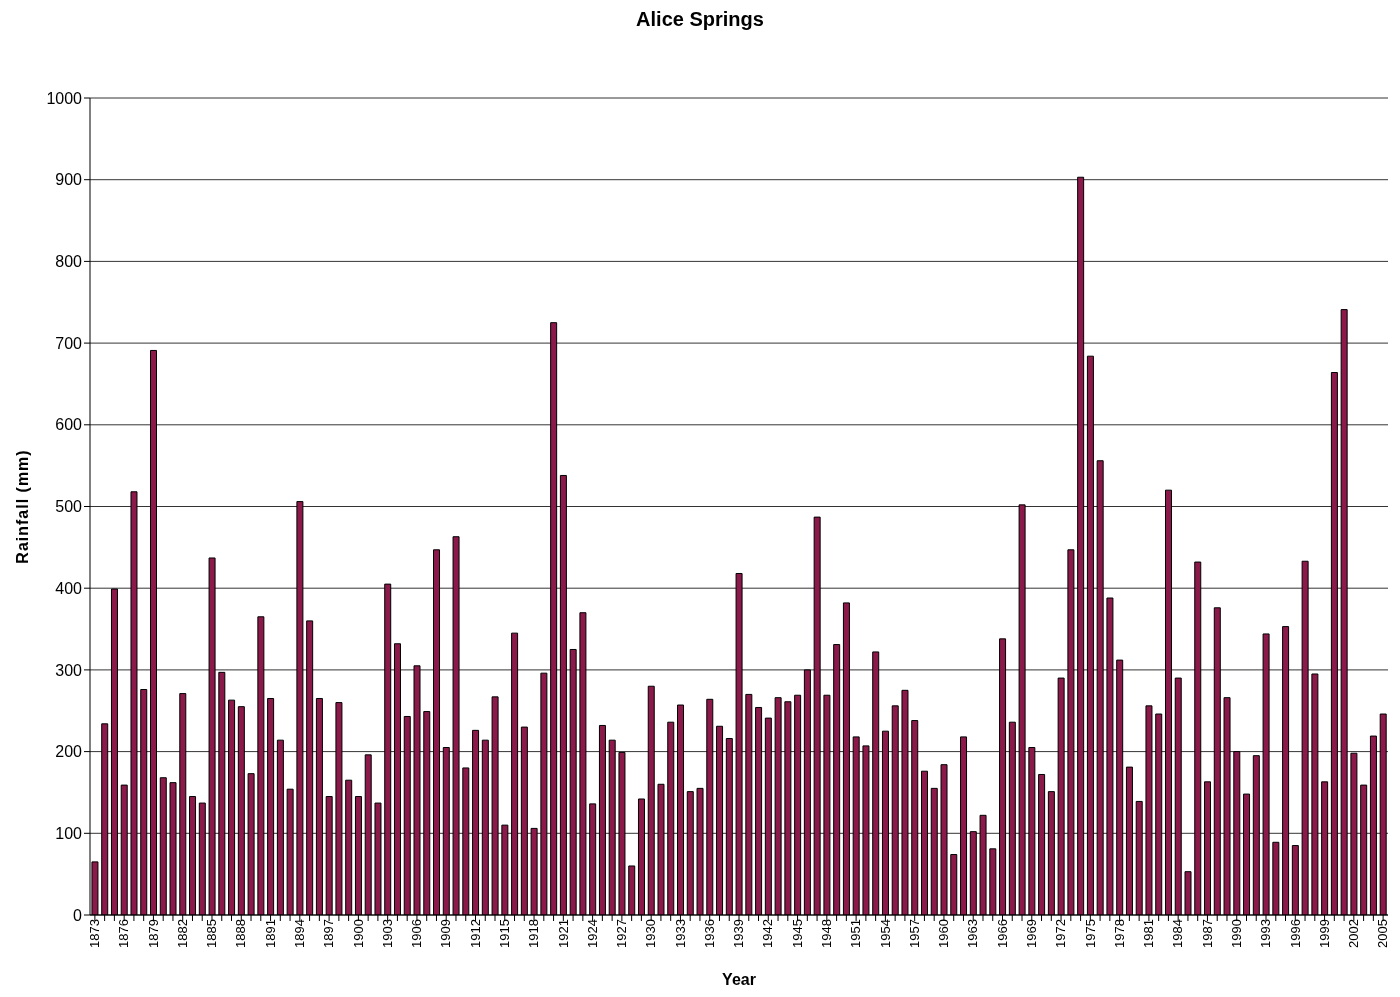 The height and width of the screenshot is (997, 1400). Describe the element at coordinates (212, 933) in the screenshot. I see `x-tick-label: 1885` at that location.